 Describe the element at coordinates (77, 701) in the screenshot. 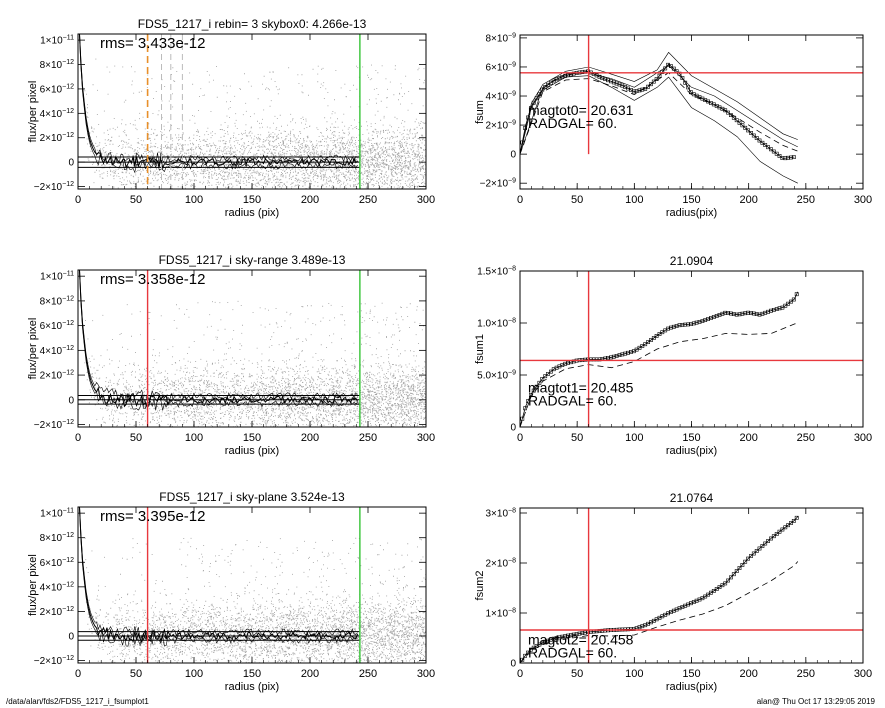

I see `footer-file-path: /data/alan/fds2/FDS5_1217_i_fsumplot1` at that location.